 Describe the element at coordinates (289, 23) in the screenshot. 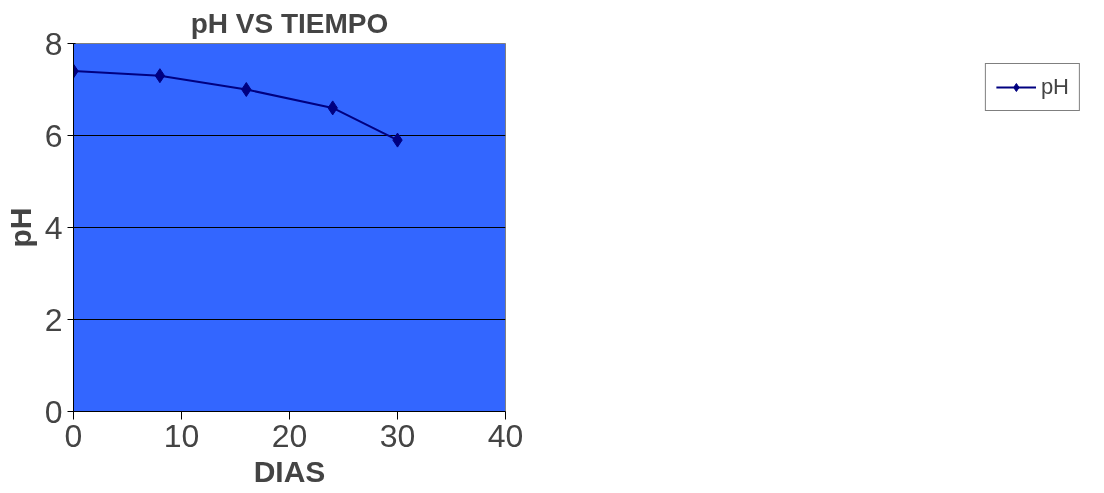

I see `chart-title: pH VS TIEMPO` at that location.